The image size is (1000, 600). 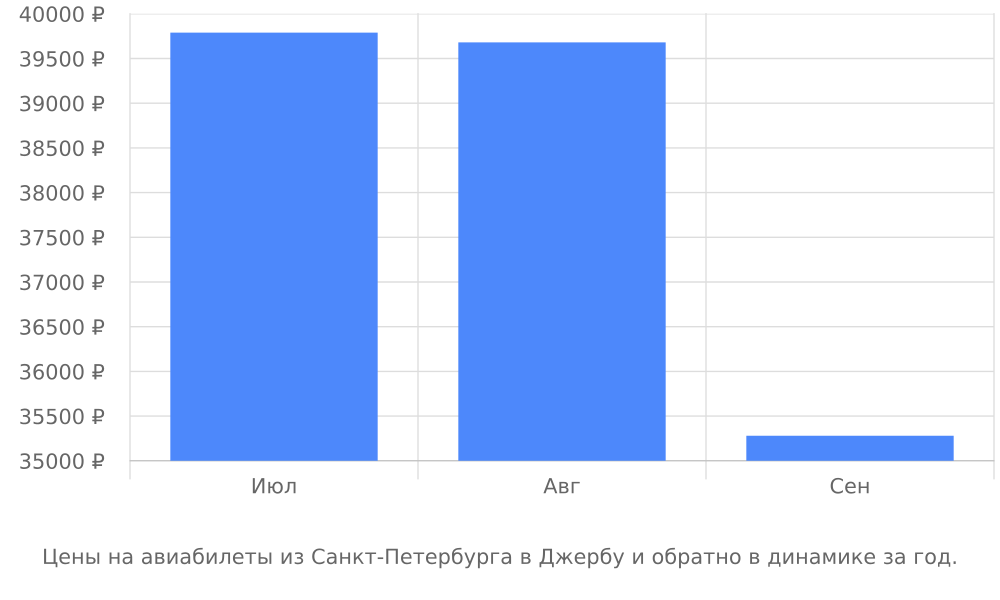 What do you see at coordinates (274, 486) in the screenshot?
I see `x-tick-label: Июл` at bounding box center [274, 486].